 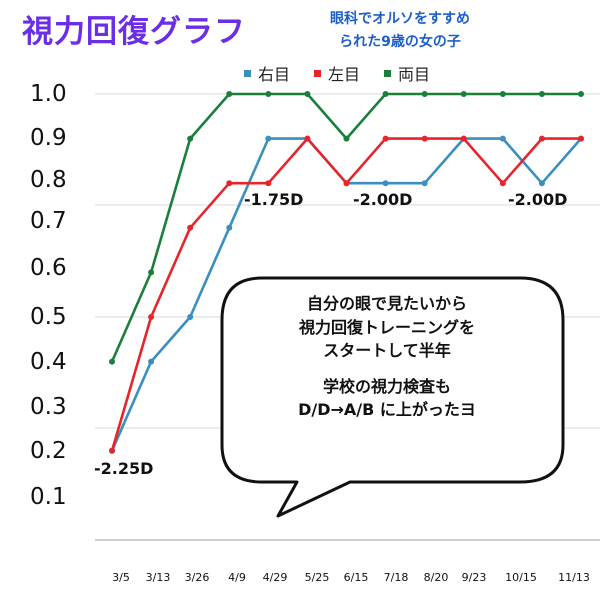 What do you see at coordinates (317, 577) in the screenshot?
I see `x-tick-label: 5/25` at bounding box center [317, 577].